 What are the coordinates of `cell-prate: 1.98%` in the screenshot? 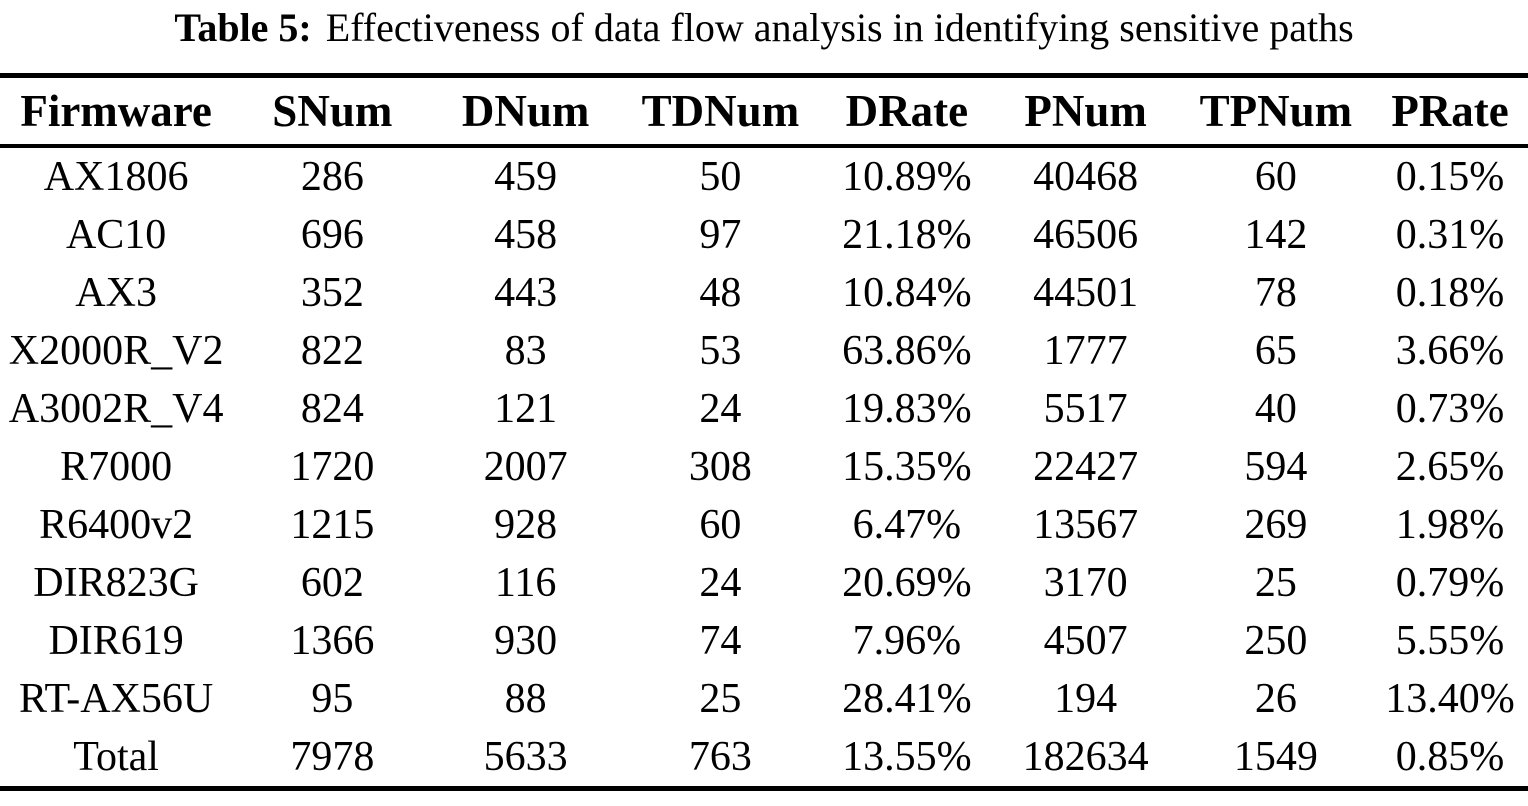 It's located at (1450, 525).